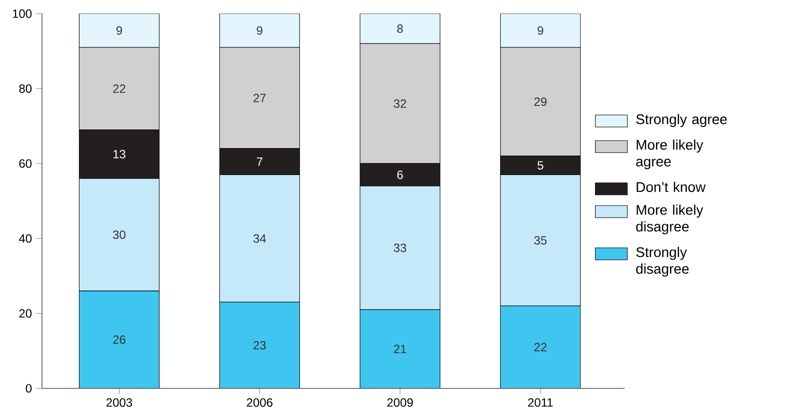  What do you see at coordinates (400, 402) in the screenshot?
I see `x-tick-label: 2009` at bounding box center [400, 402].